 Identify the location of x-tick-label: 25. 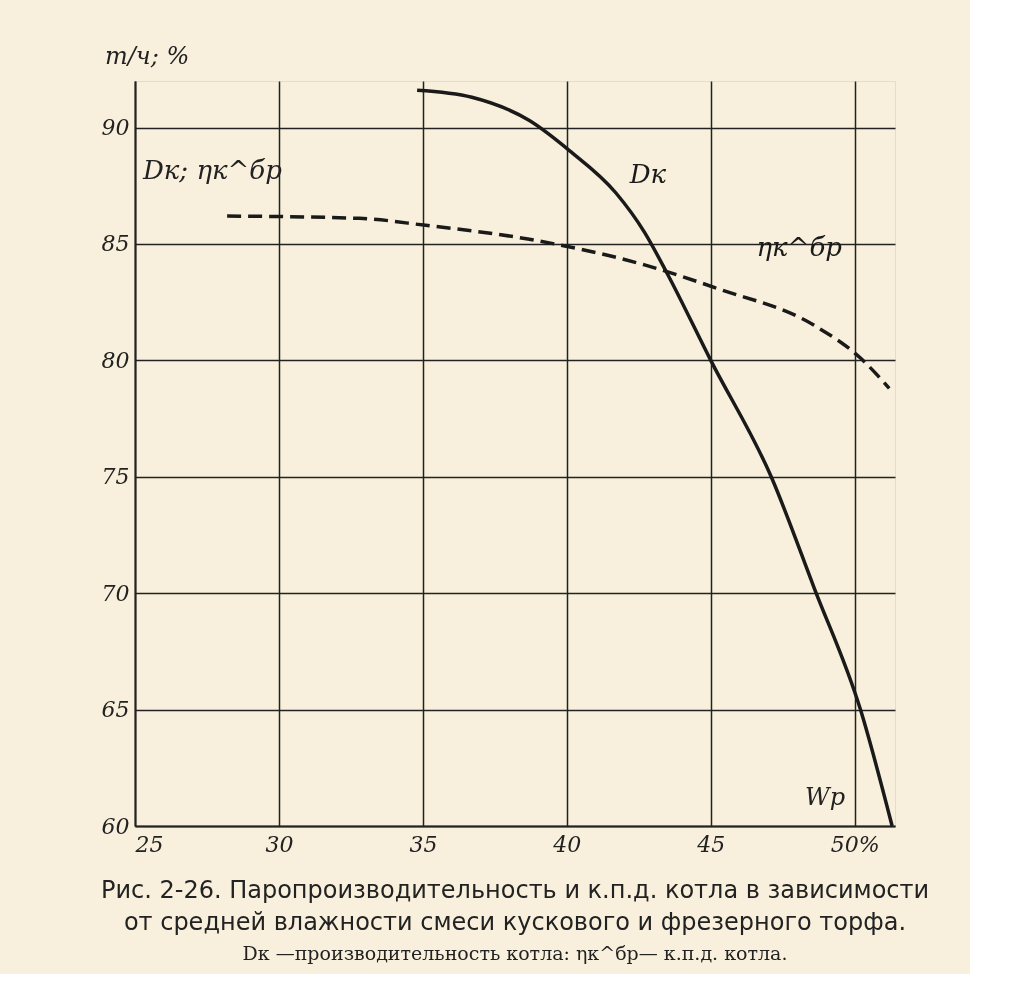
(149, 844).